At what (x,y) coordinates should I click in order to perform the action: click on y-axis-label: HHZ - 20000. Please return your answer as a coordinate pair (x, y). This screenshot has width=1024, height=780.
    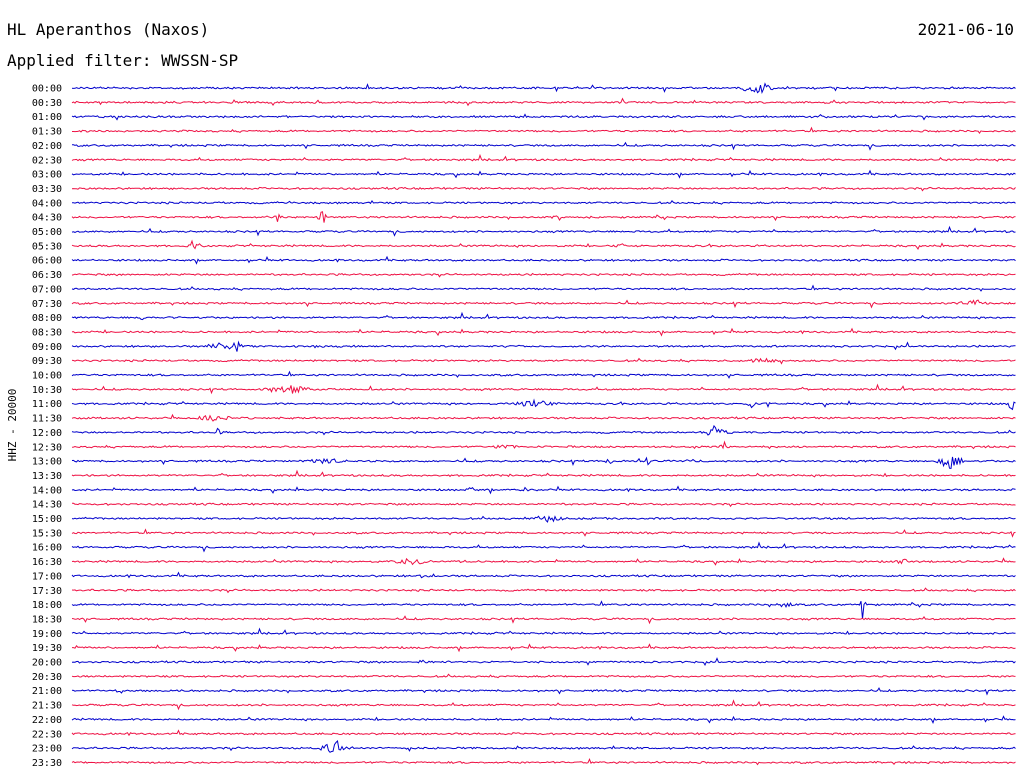
    Looking at the image, I should click on (12, 425).